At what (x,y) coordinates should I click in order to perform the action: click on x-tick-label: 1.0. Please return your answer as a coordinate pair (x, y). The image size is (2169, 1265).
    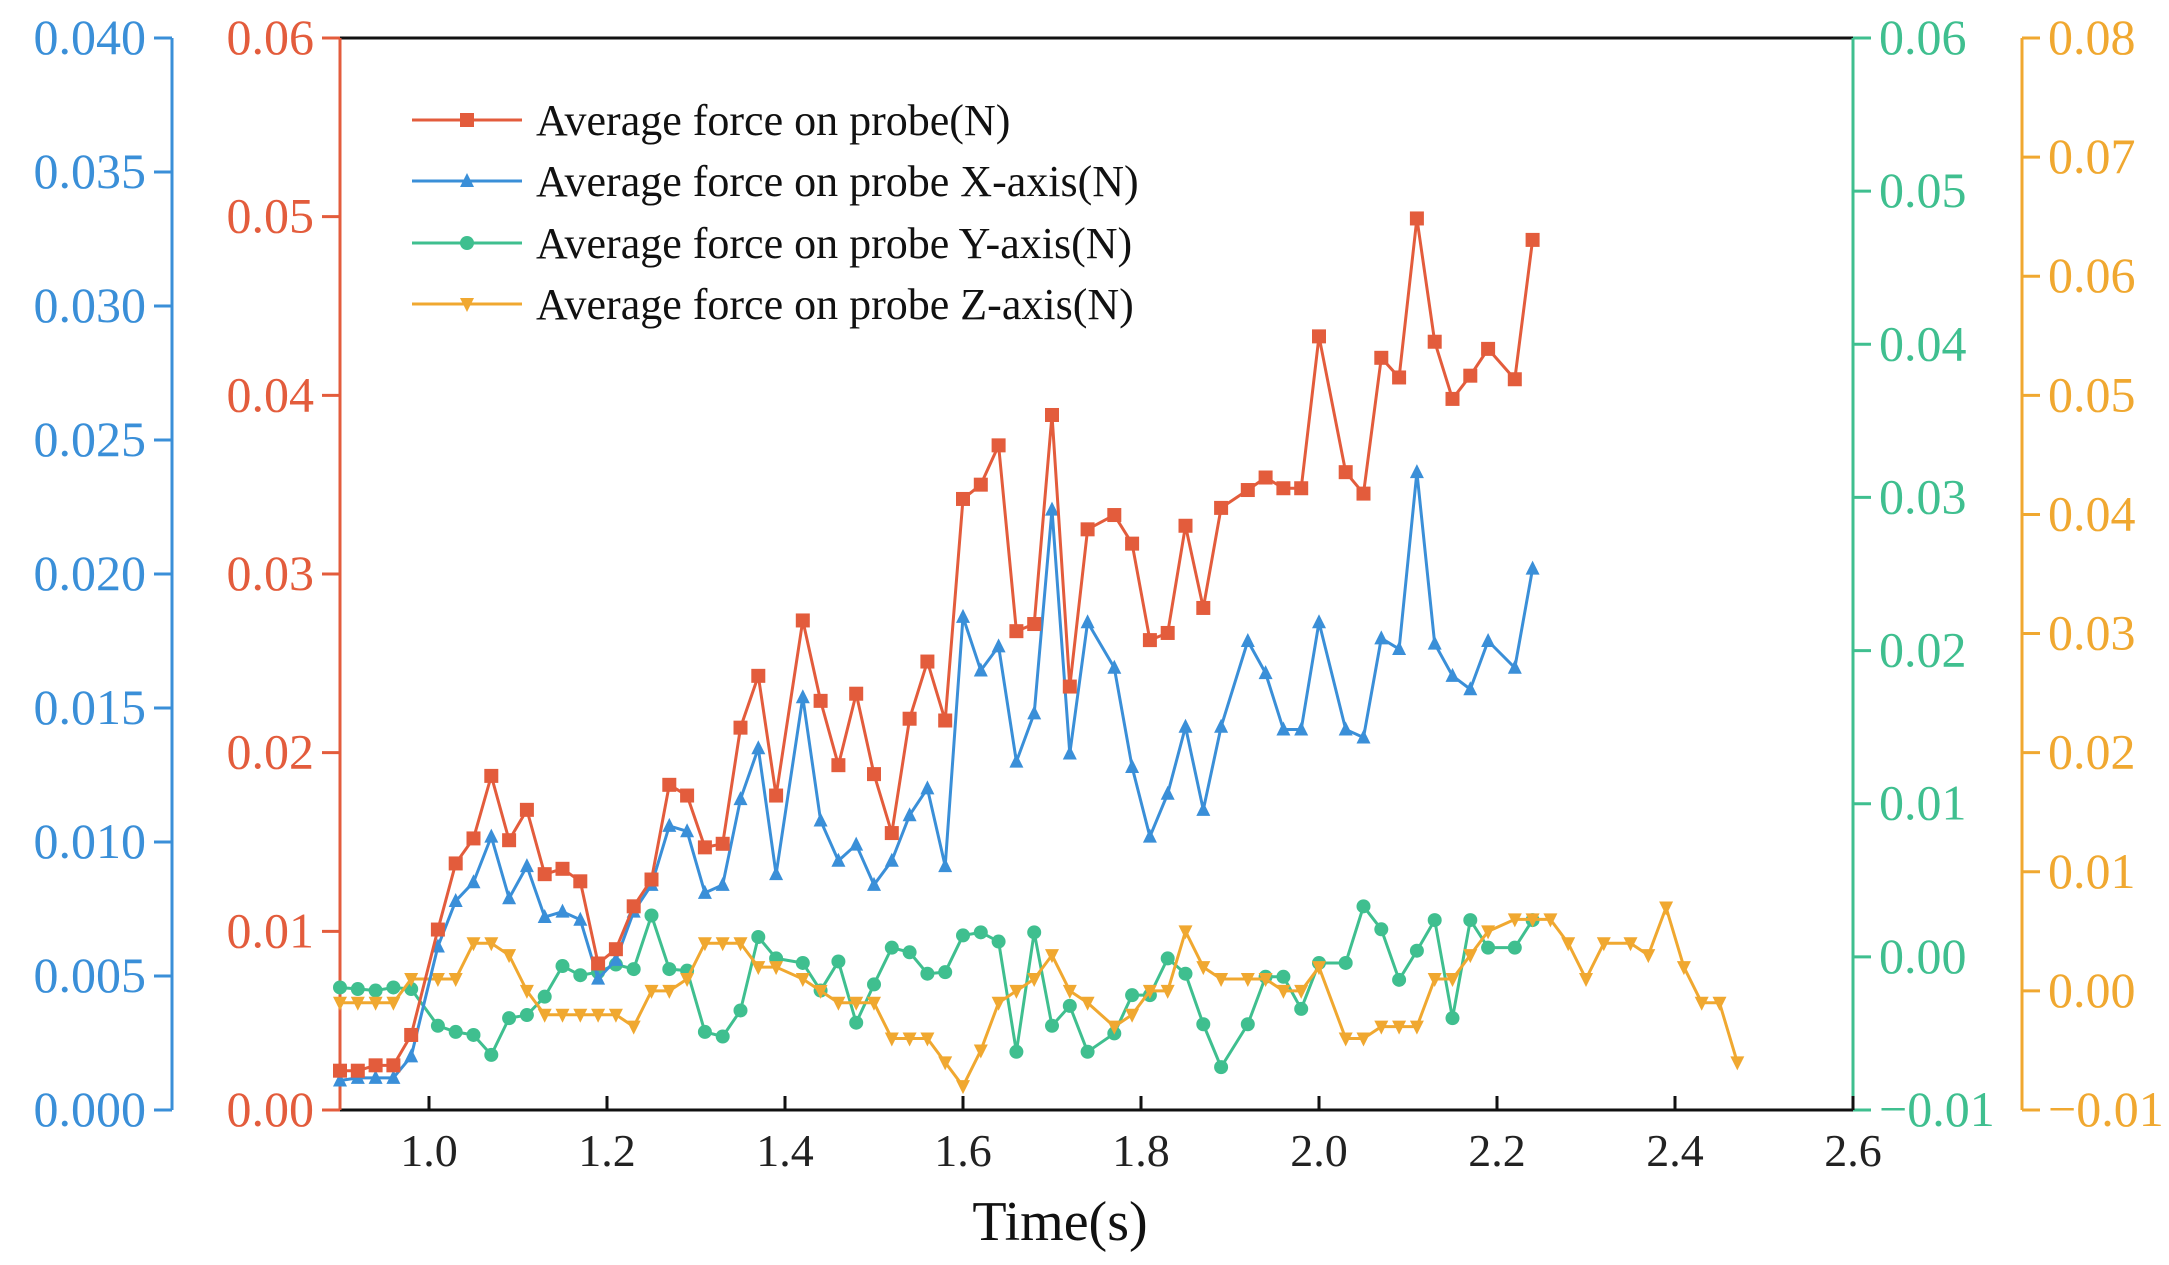
    Looking at the image, I should click on (429, 1150).